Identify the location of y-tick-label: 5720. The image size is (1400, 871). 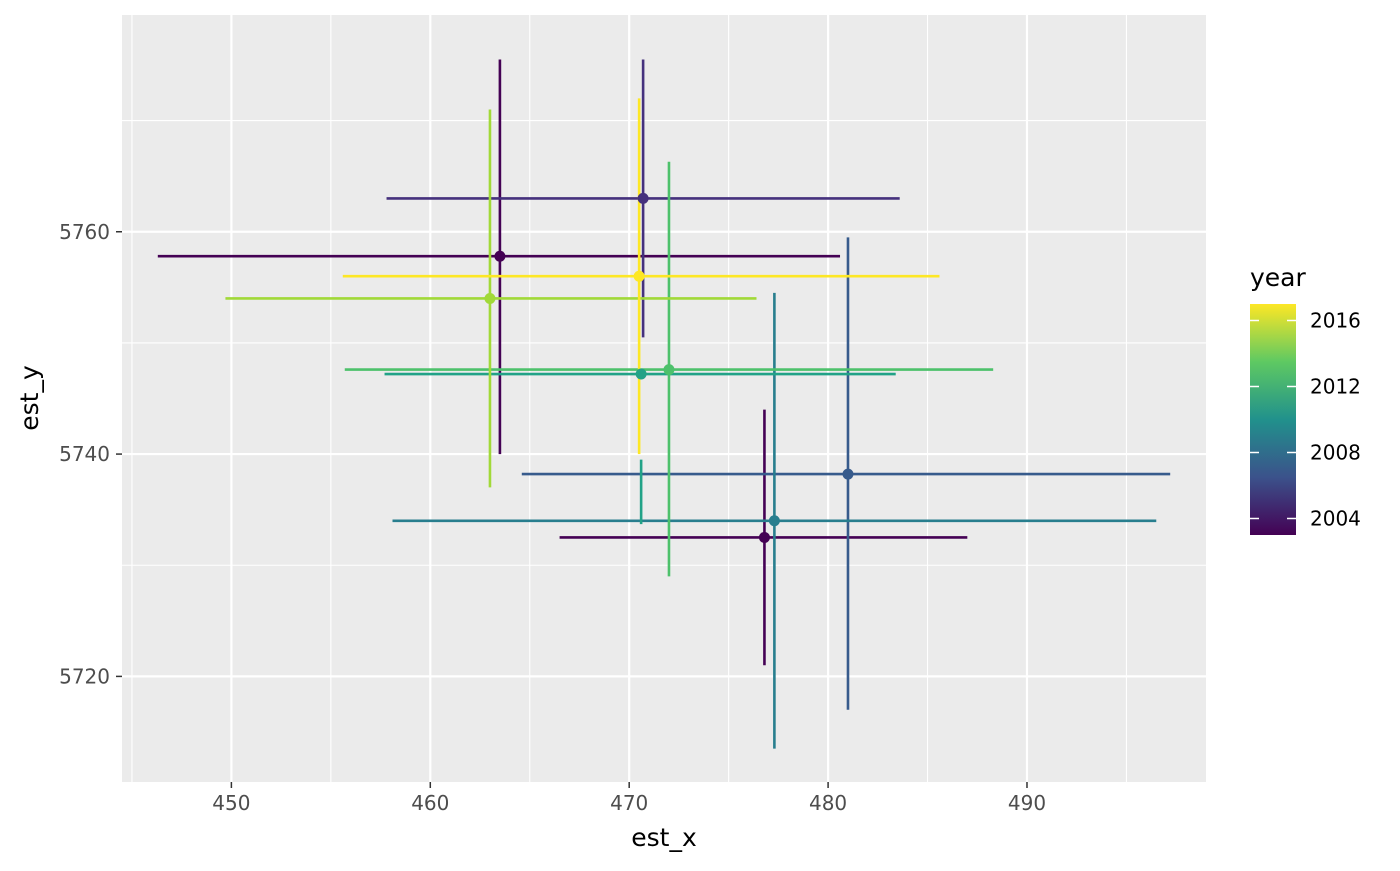
(84, 676).